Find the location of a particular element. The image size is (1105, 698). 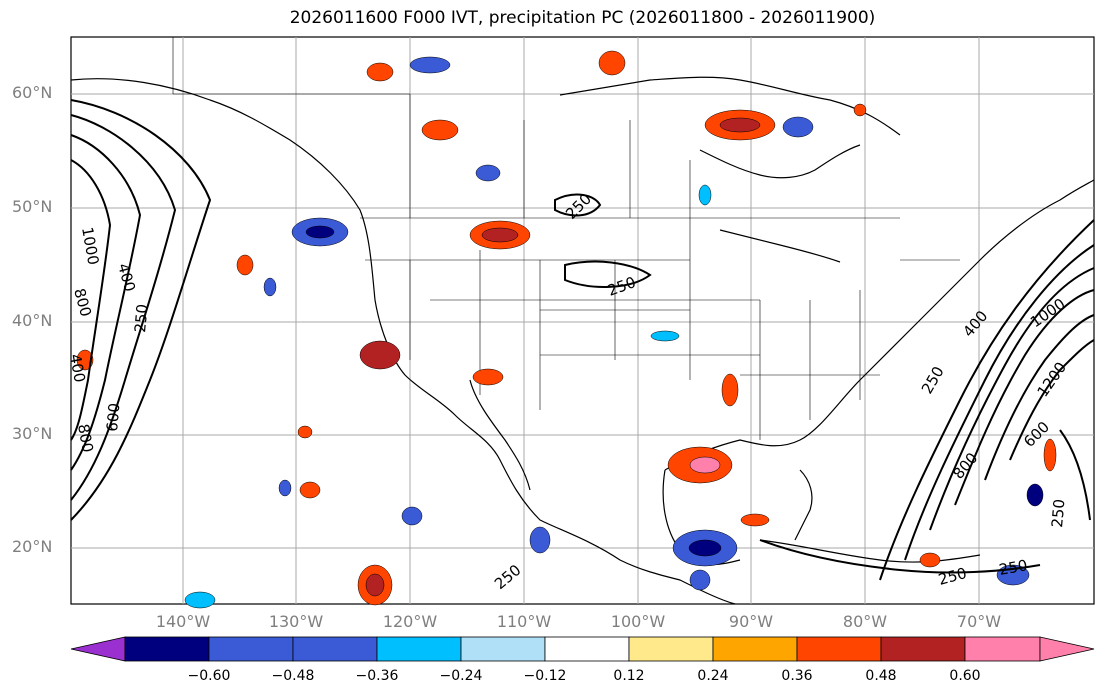

lon-label: 70°W is located at coordinates (979, 621).